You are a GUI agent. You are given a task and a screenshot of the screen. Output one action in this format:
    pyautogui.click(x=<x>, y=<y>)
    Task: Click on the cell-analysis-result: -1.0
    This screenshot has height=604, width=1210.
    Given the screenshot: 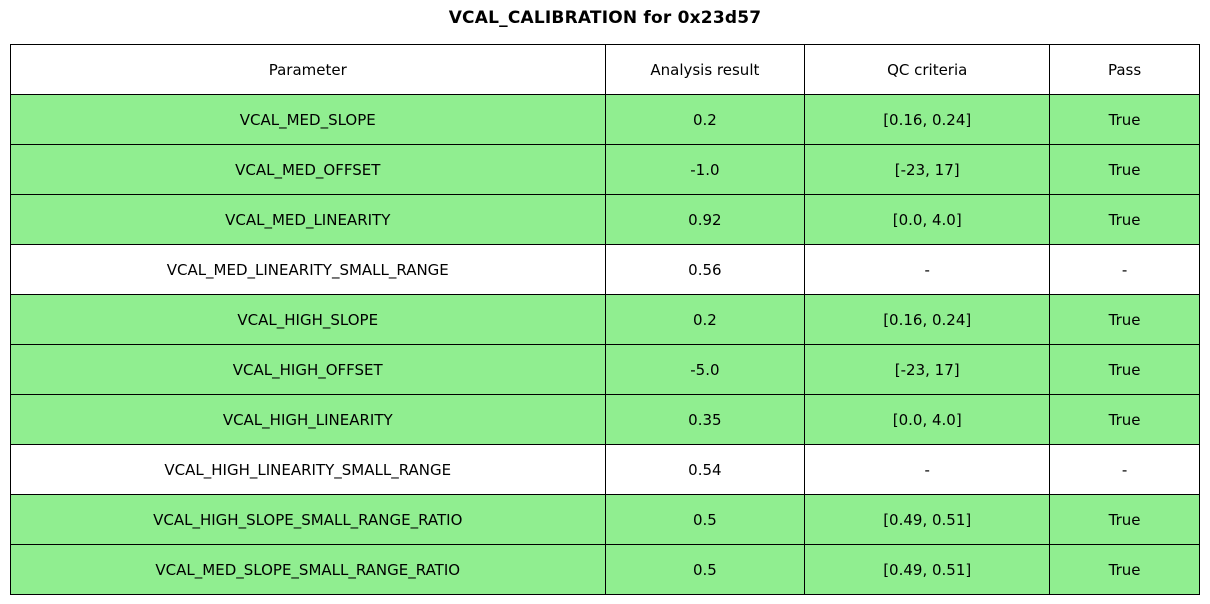 What is the action you would take?
    pyautogui.click(x=705, y=169)
    